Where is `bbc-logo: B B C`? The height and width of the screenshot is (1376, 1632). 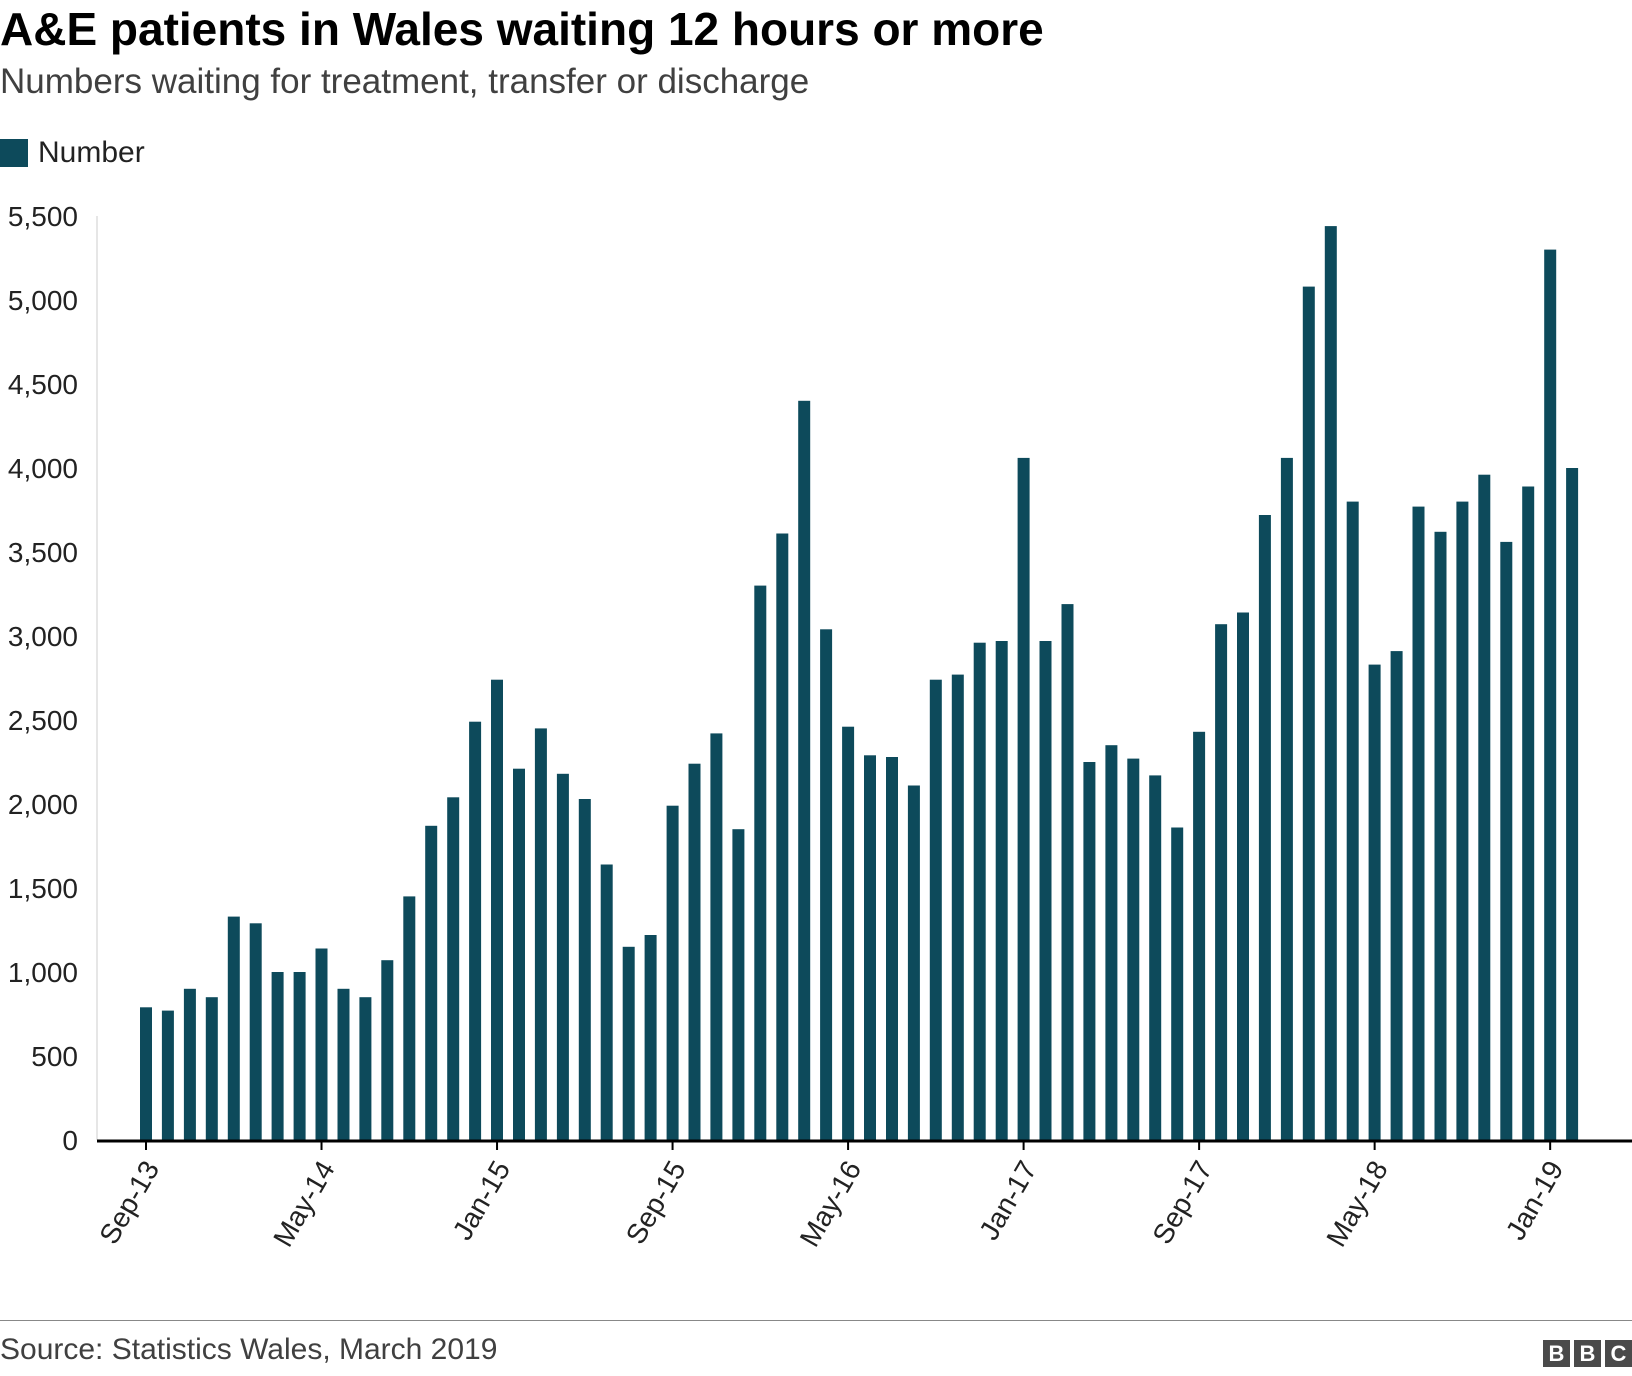 bbc-logo: B B C is located at coordinates (1587, 1353).